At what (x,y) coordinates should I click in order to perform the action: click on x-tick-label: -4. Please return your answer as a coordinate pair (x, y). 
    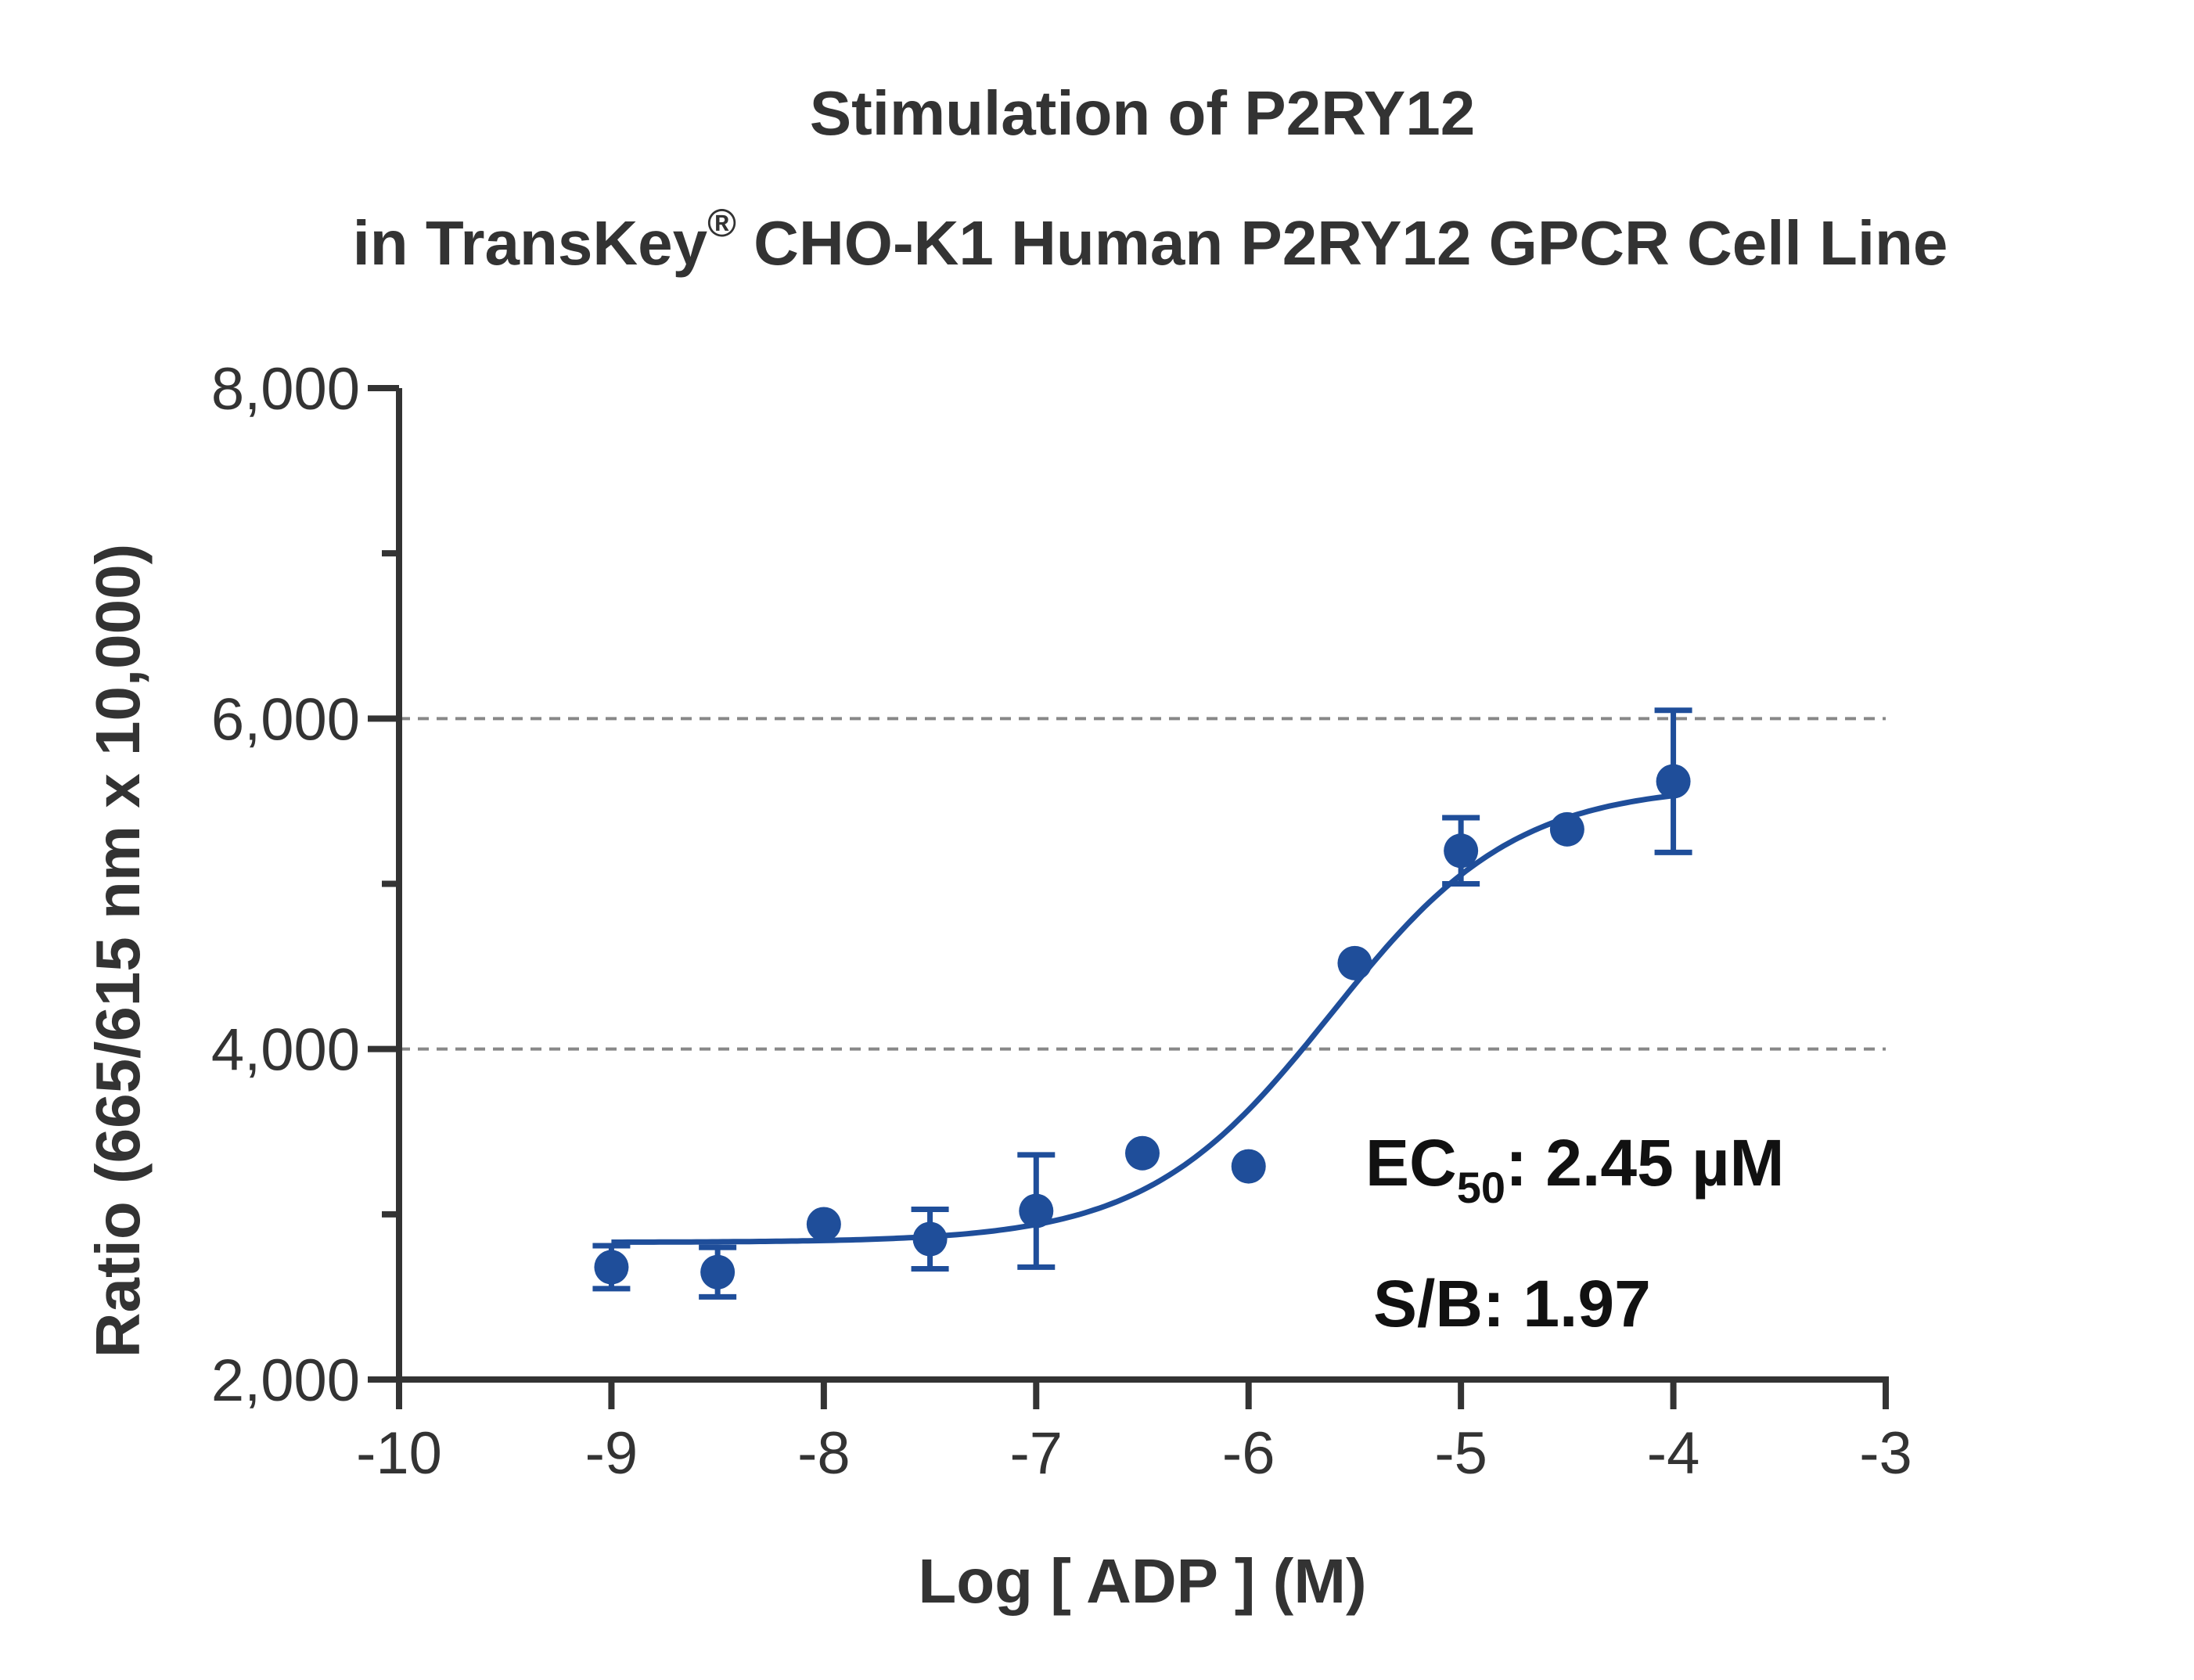
    Looking at the image, I should click on (1673, 1453).